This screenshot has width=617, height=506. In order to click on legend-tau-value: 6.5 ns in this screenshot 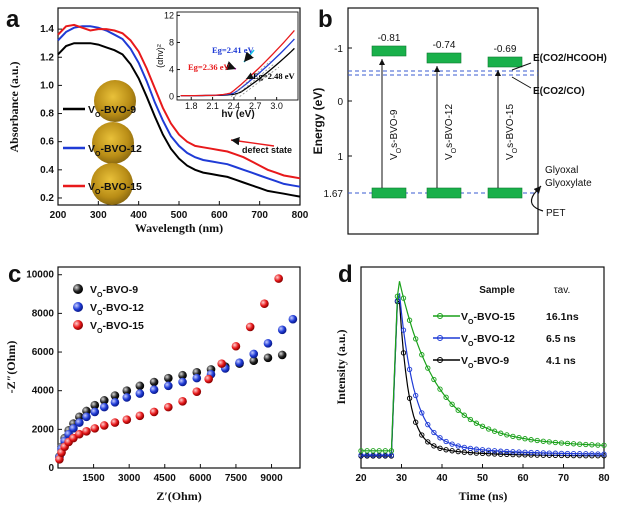, I will do `click(561, 339)`.